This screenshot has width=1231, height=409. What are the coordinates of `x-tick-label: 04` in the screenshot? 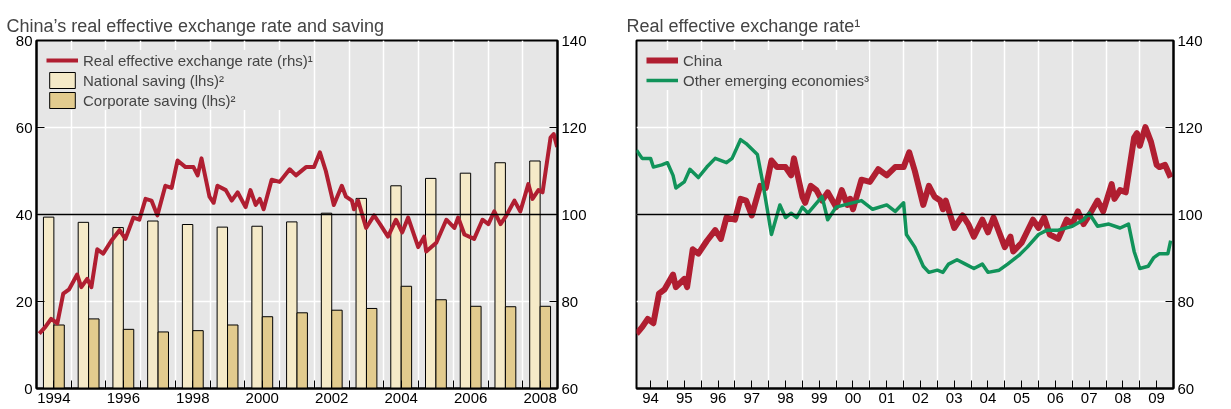 It's located at (988, 397).